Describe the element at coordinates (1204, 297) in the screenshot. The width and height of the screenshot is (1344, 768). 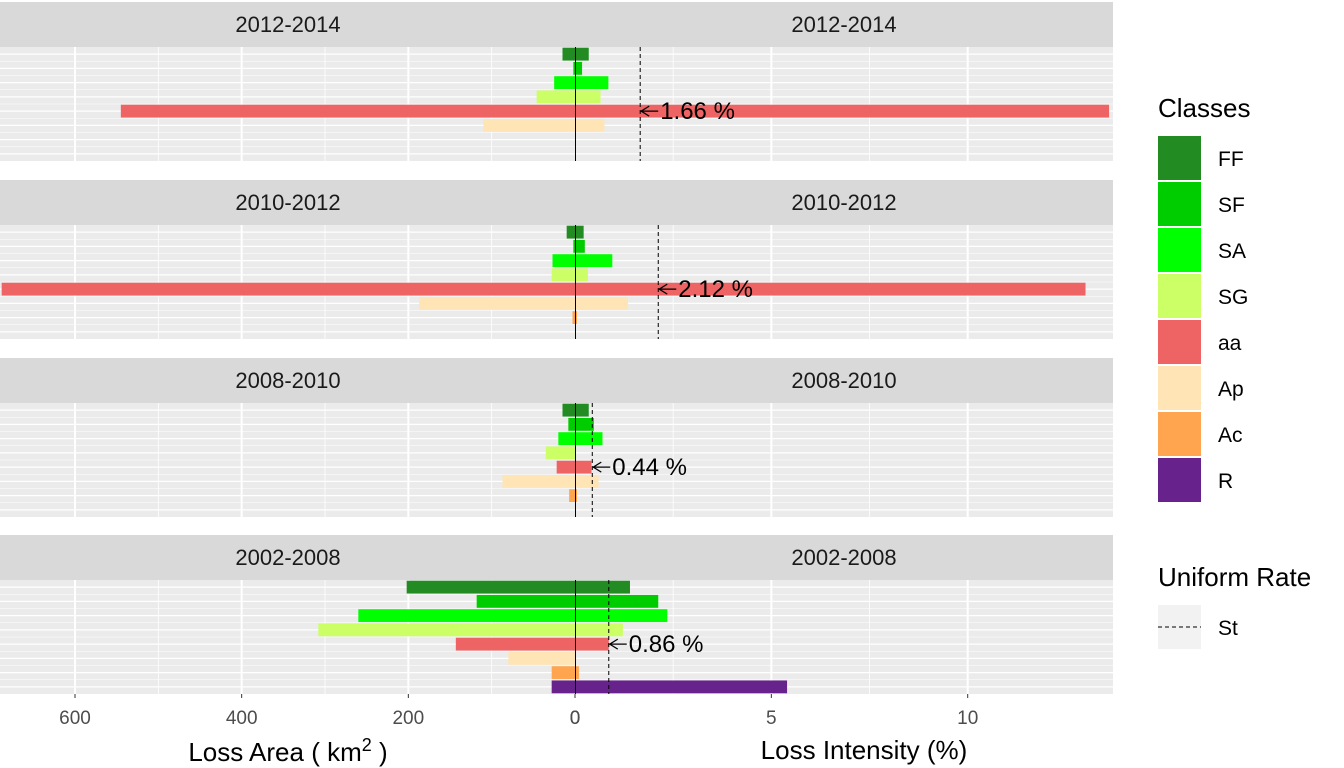
I see `classes-legend: Classes FF SF SA SG aa Ap Ac R` at that location.